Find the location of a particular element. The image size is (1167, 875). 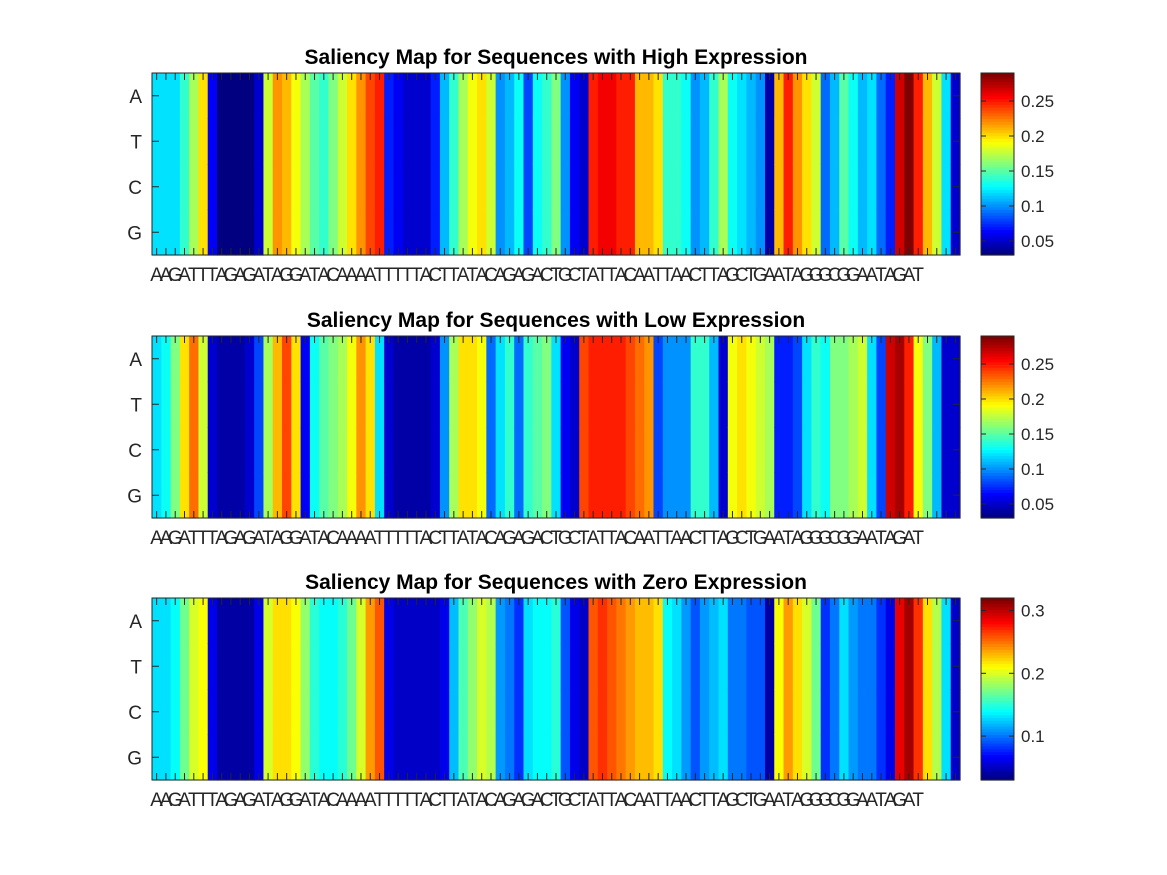

x-tick-label: G is located at coordinates (899, 275).